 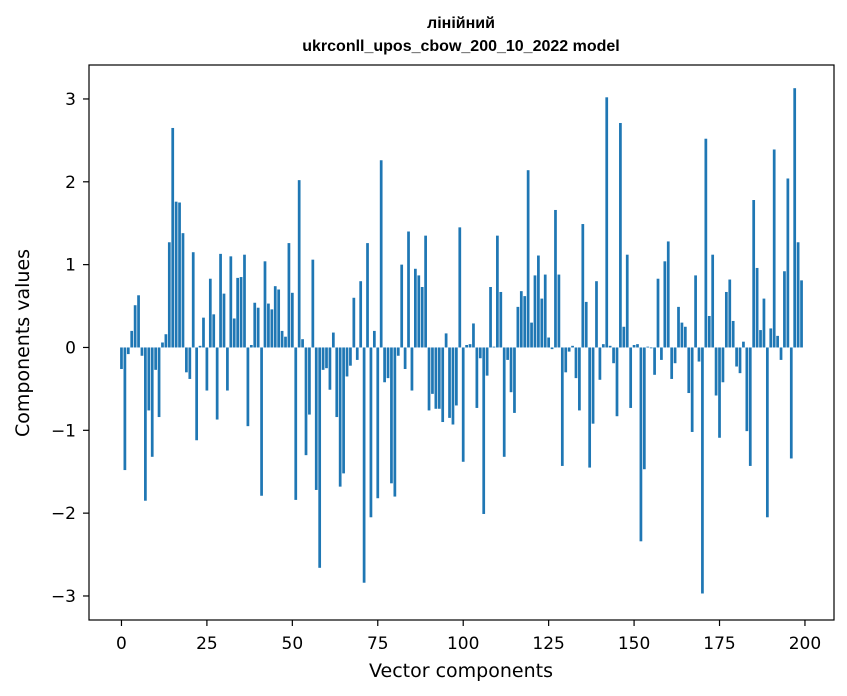 I want to click on chart-title-line-2: ukrconll_upos_cbow_200_10_2022 model, so click(x=460, y=46).